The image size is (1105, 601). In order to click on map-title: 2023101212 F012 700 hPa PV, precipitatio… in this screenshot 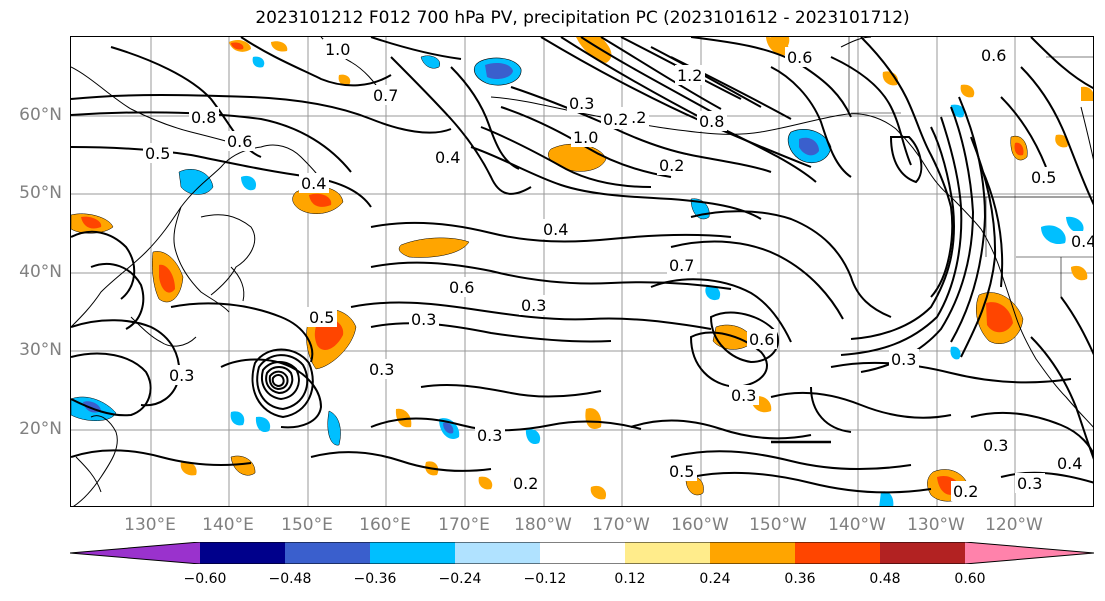, I will do `click(582, 18)`.